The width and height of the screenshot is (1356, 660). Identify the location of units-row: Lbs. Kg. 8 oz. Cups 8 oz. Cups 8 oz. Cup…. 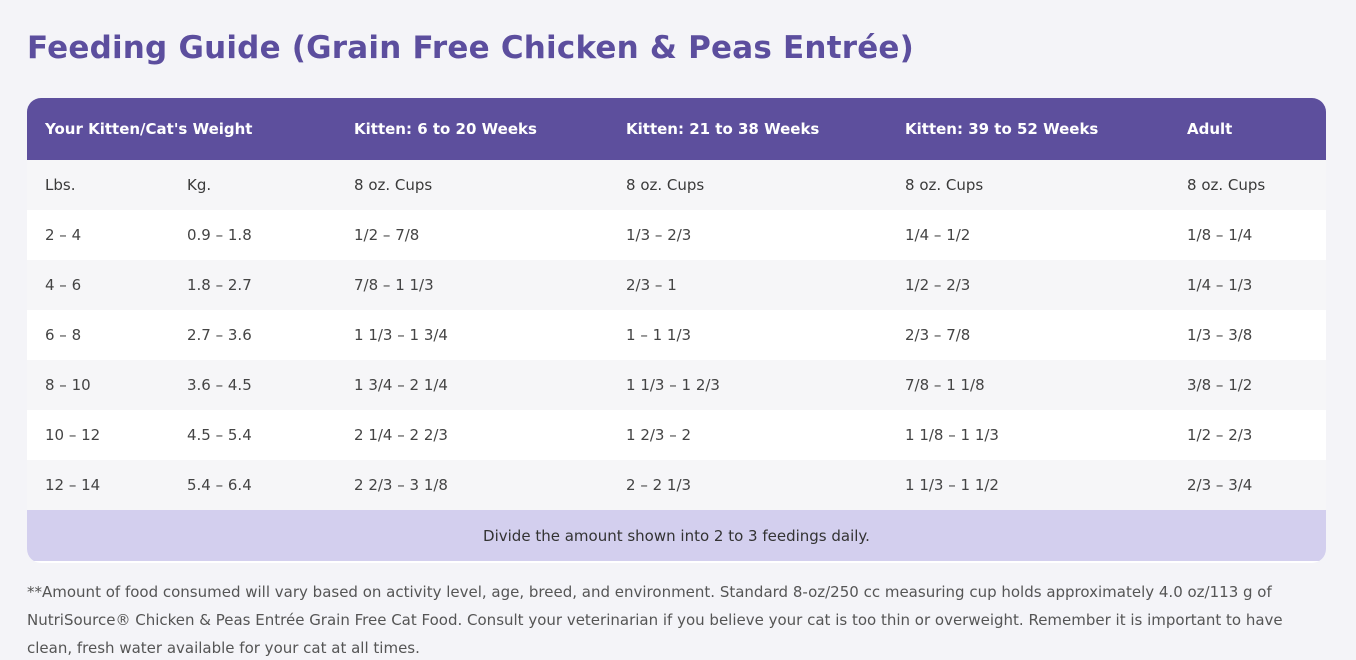
(676, 185).